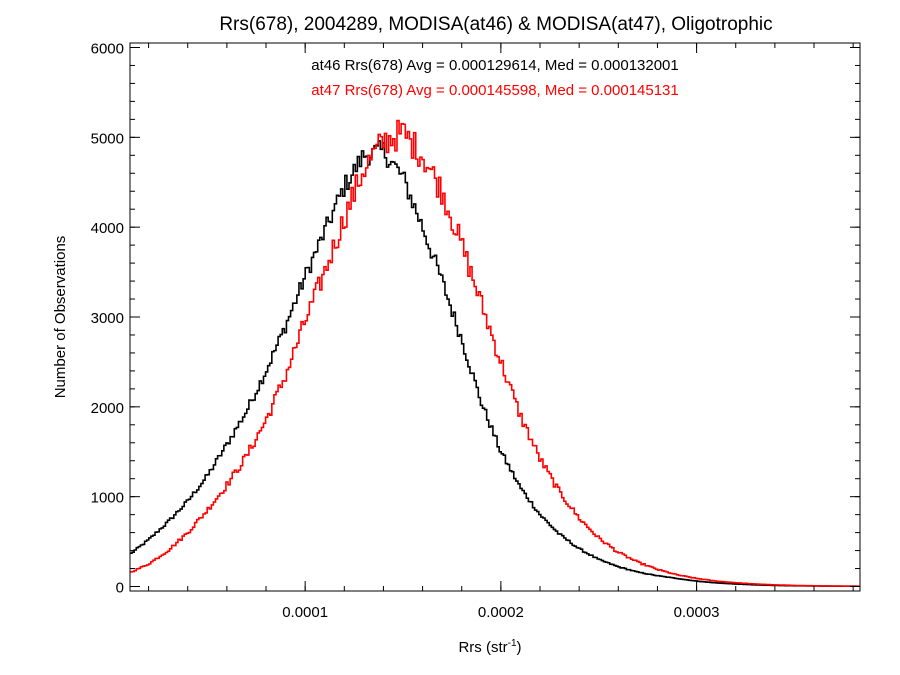 This screenshot has width=900, height=675. I want to click on y-tick-label: 0, so click(120, 588).